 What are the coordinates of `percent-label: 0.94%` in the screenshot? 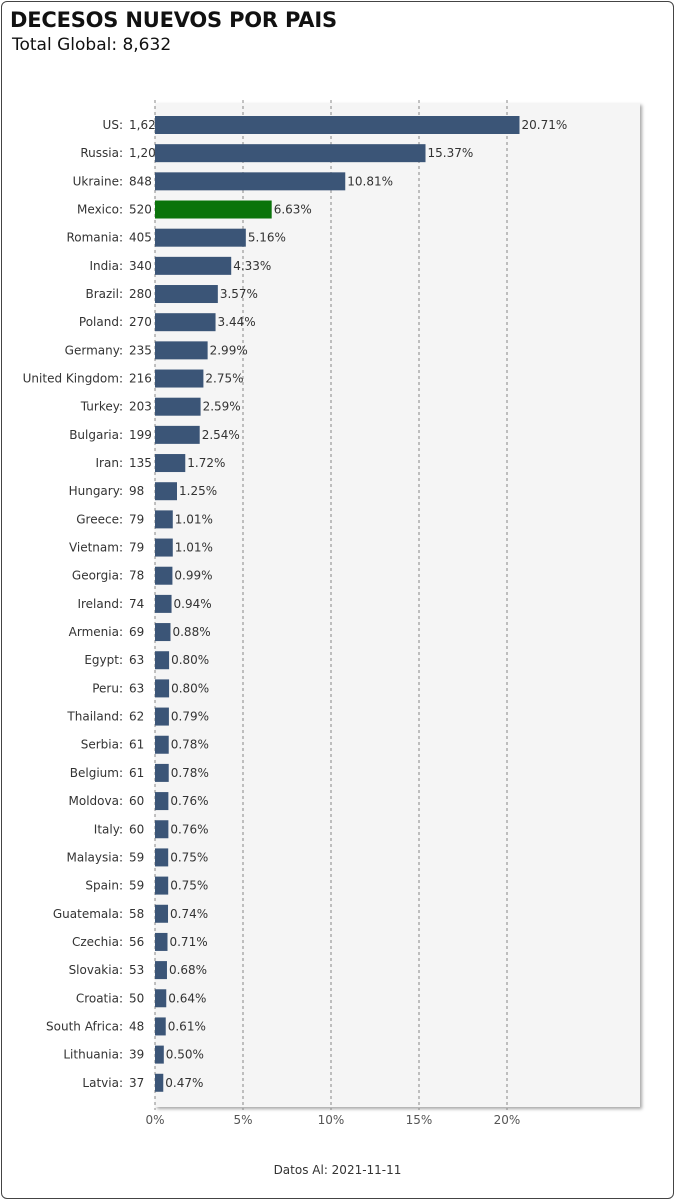 It's located at (193, 604).